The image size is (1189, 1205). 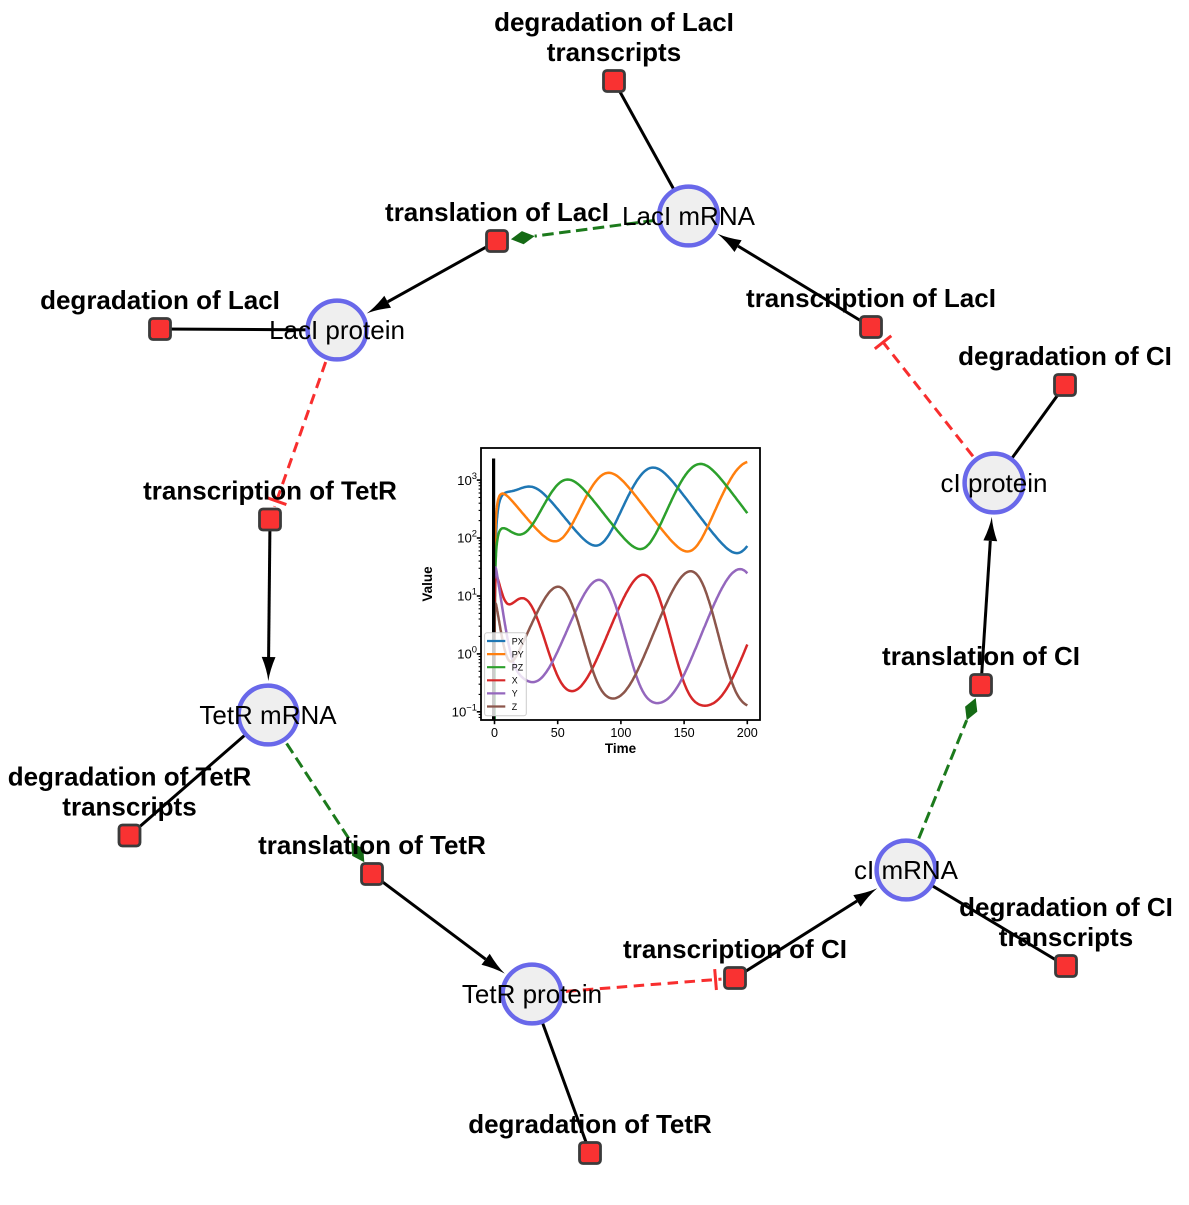 I want to click on svg-text: PX, so click(x=518, y=641).